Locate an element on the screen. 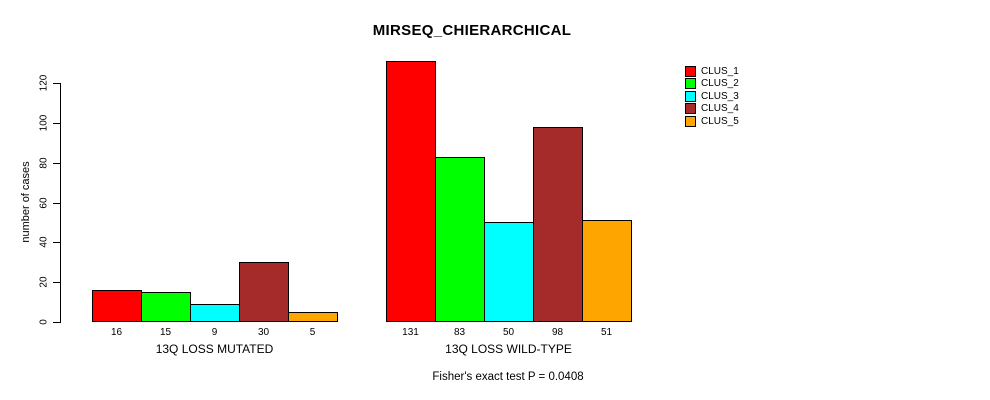  bar-value-label: 83 is located at coordinates (459, 332).